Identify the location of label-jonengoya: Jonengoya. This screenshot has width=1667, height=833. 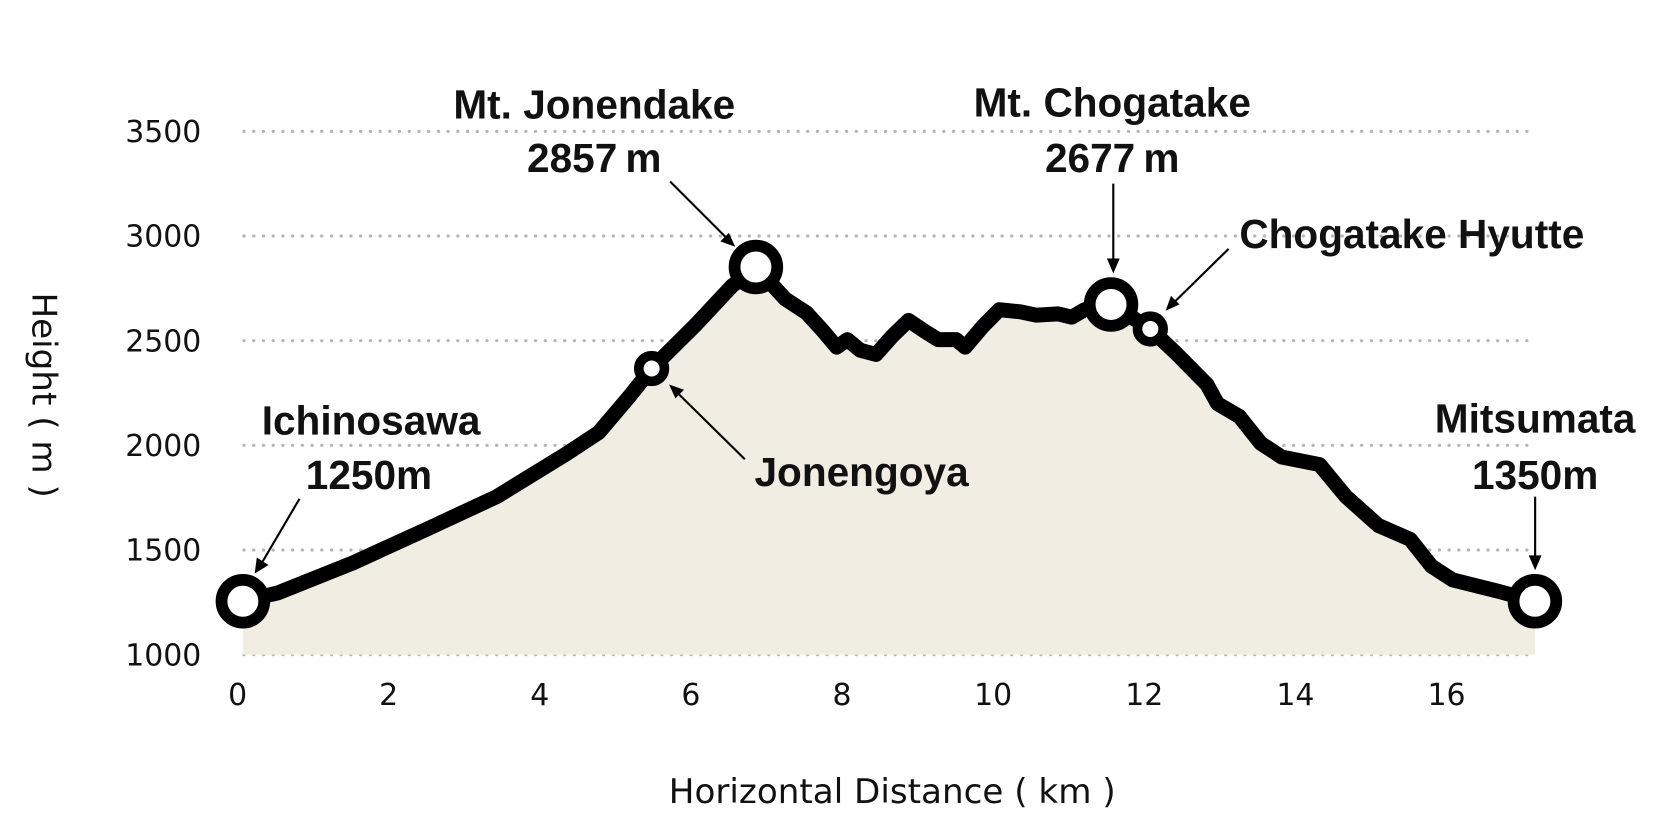
(861, 472).